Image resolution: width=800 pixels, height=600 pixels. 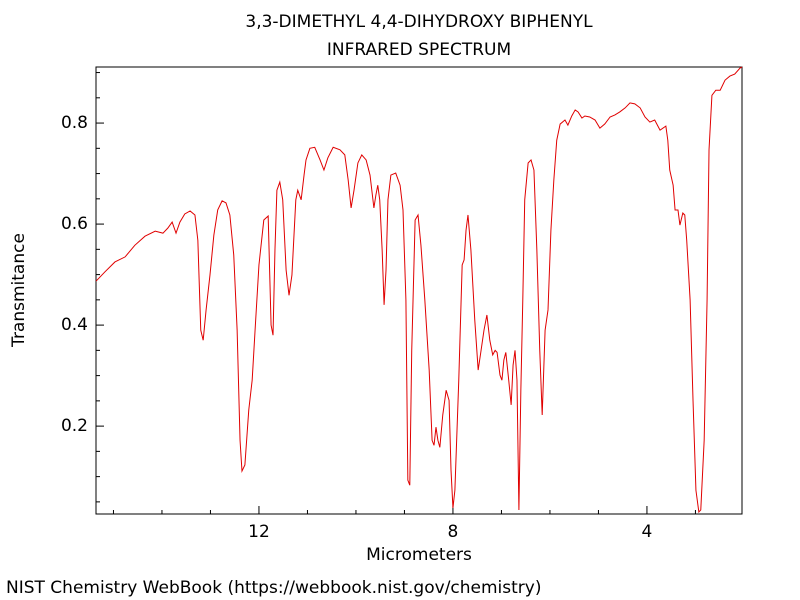 What do you see at coordinates (453, 532) in the screenshot?
I see `x-tick-label: 8` at bounding box center [453, 532].